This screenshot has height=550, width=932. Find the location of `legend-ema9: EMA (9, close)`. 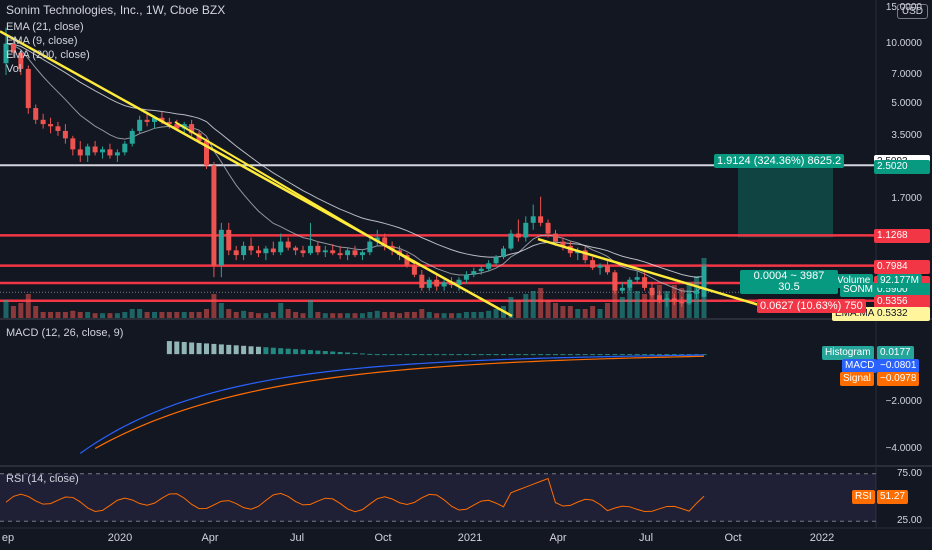

legend-ema9: EMA (9, close) is located at coordinates (42, 41).